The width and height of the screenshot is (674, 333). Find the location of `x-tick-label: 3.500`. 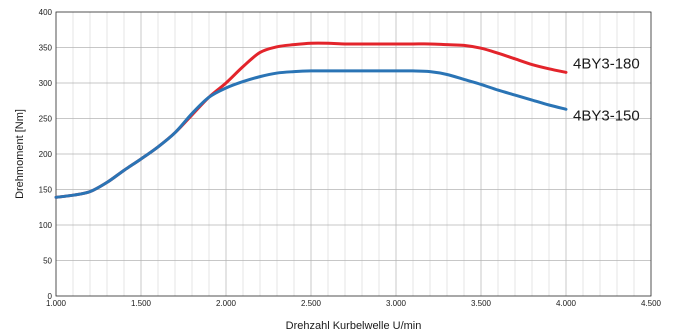

x-tick-label: 3.500 is located at coordinates (481, 303).